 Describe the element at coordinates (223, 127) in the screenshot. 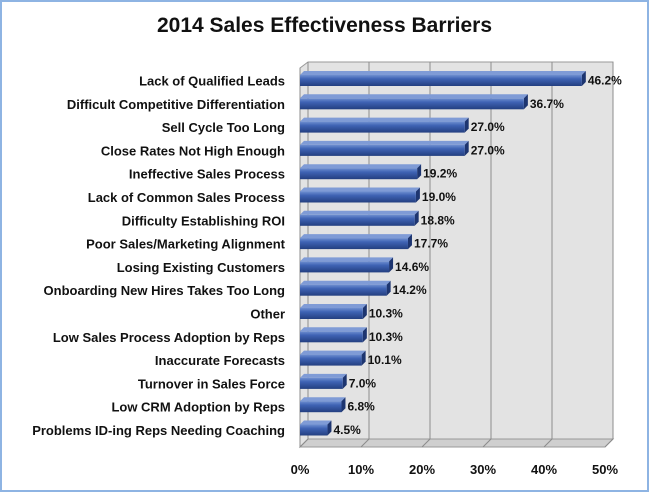

I see `category-label: Sell Cycle Too Long` at that location.